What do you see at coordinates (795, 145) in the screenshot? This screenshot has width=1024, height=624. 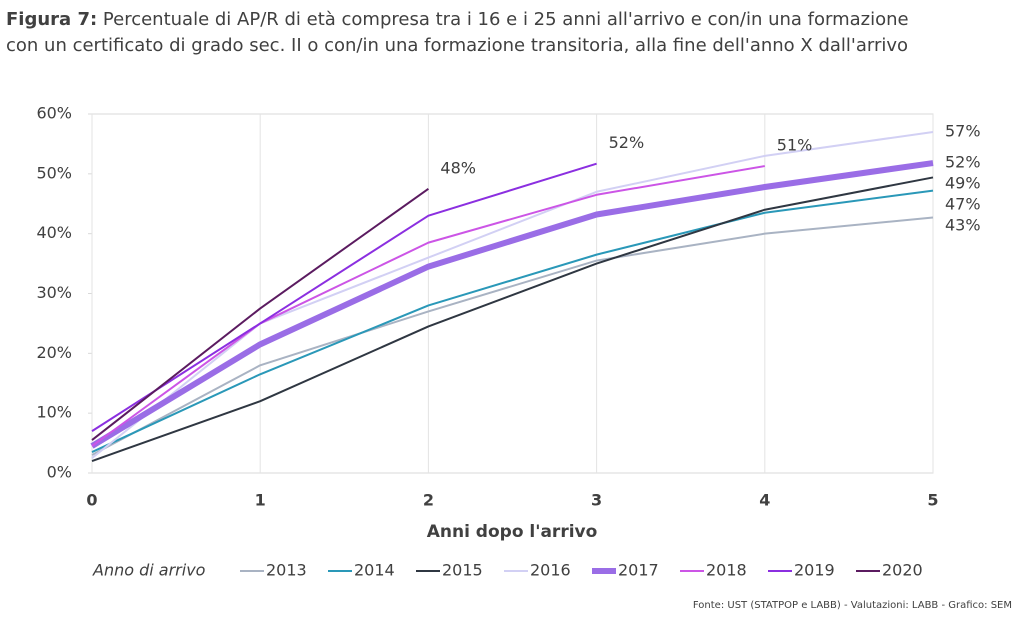 I see `value-label: 51%` at bounding box center [795, 145].